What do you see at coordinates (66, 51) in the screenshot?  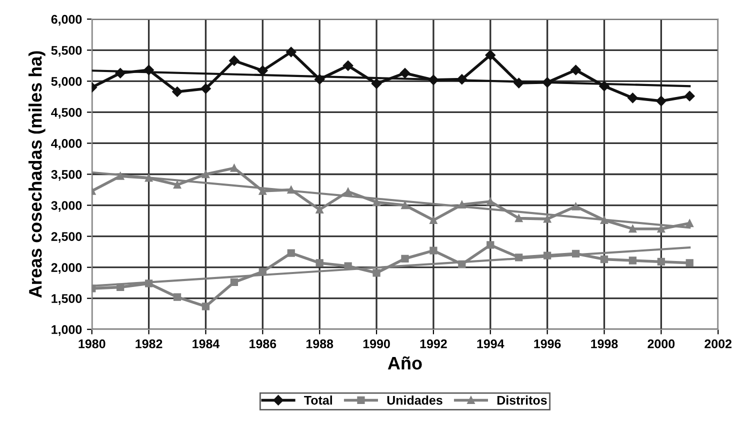 I see `y-tick-label: 5,500` at bounding box center [66, 51].